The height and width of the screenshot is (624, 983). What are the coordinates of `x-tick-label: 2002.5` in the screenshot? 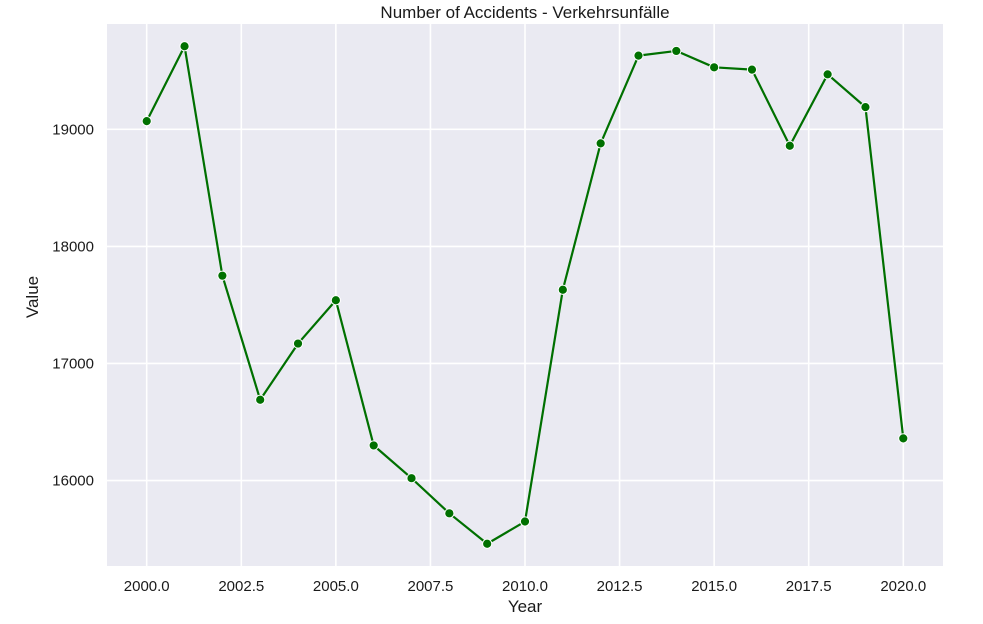 It's located at (241, 586).